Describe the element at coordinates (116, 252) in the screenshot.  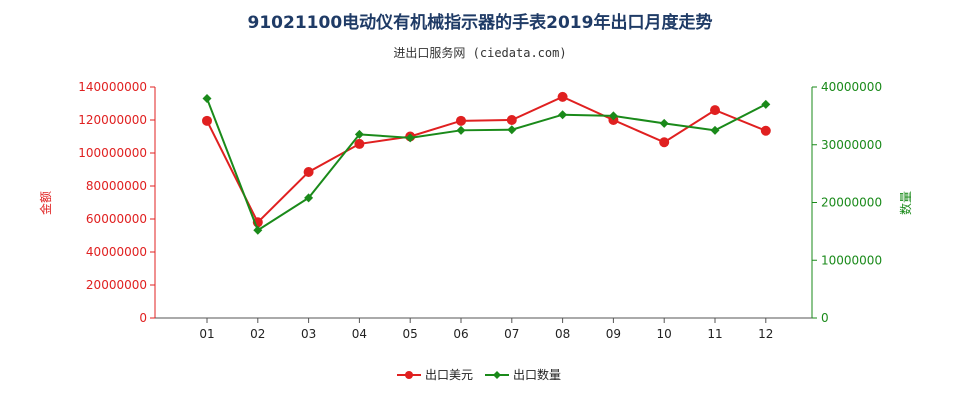
I see `left-tick-label: 40000000` at that location.